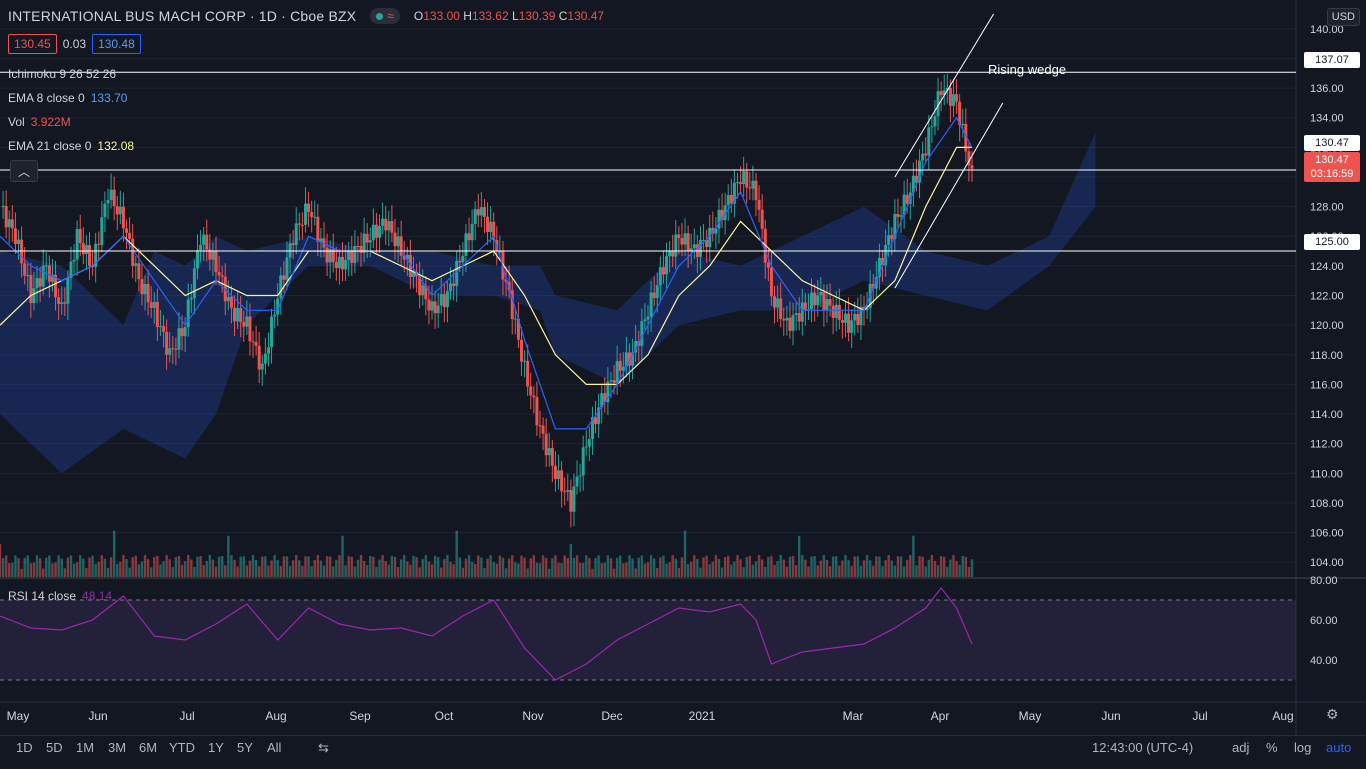  Describe the element at coordinates (1027, 69) in the screenshot. I see `rising-wedge-annotation: Rising wedge` at that location.